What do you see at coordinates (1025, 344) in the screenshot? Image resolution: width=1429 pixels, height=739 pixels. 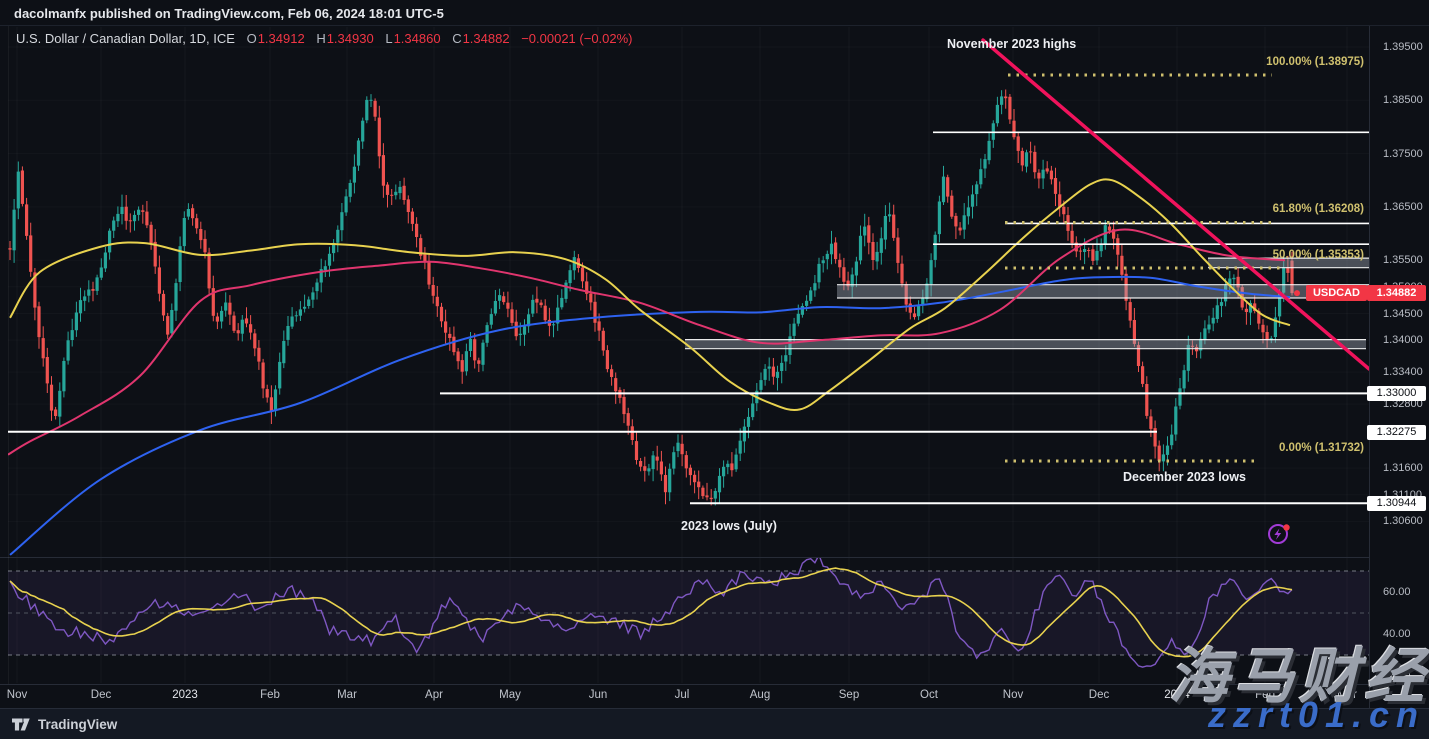 I see `zone-1340-level` at bounding box center [1025, 344].